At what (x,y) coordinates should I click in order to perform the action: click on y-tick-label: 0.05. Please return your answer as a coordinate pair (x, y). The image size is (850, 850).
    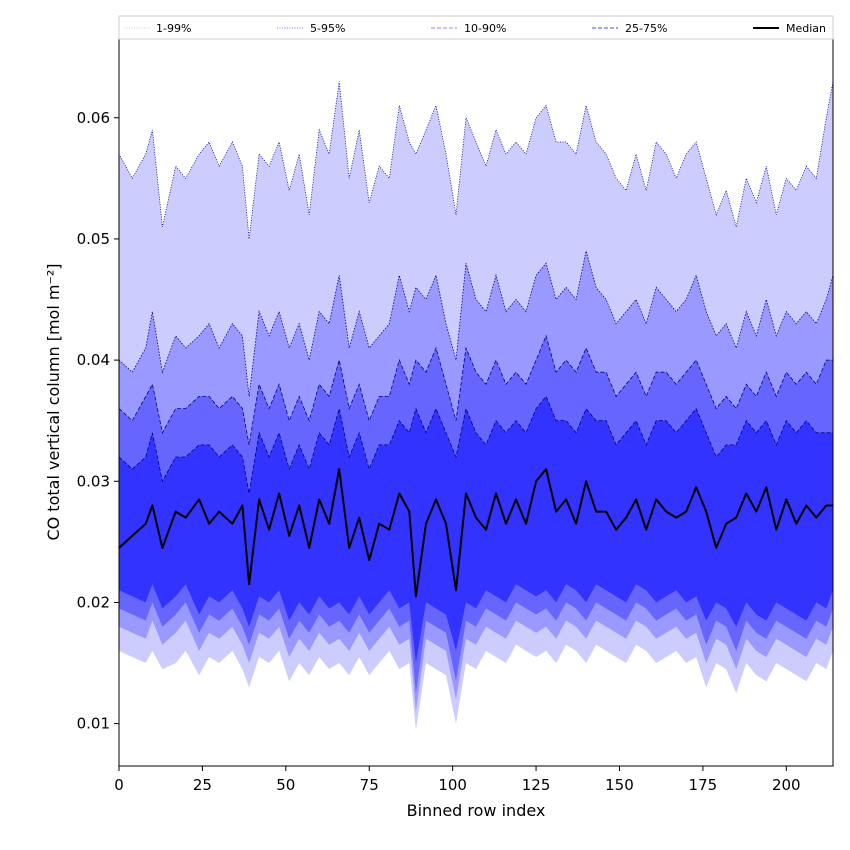
    Looking at the image, I should click on (93, 239).